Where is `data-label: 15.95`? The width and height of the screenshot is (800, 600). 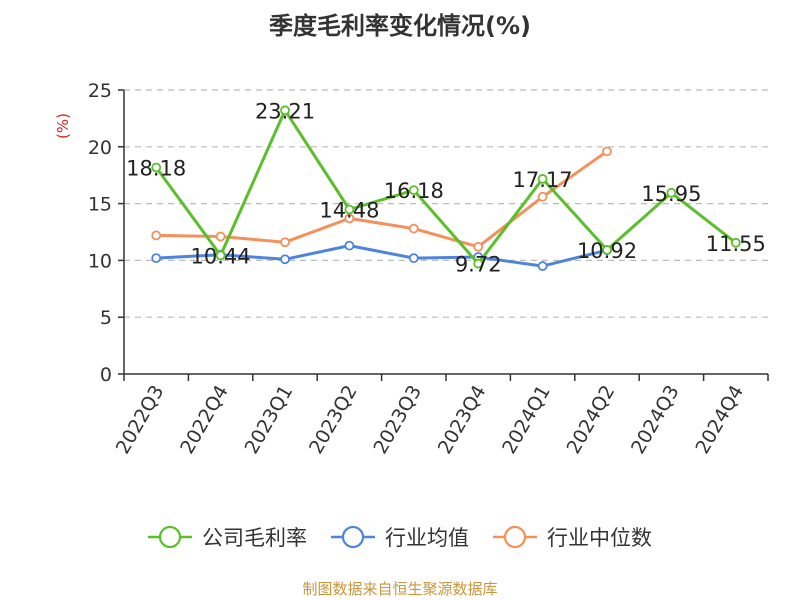
data-label: 15.95 is located at coordinates (671, 194).